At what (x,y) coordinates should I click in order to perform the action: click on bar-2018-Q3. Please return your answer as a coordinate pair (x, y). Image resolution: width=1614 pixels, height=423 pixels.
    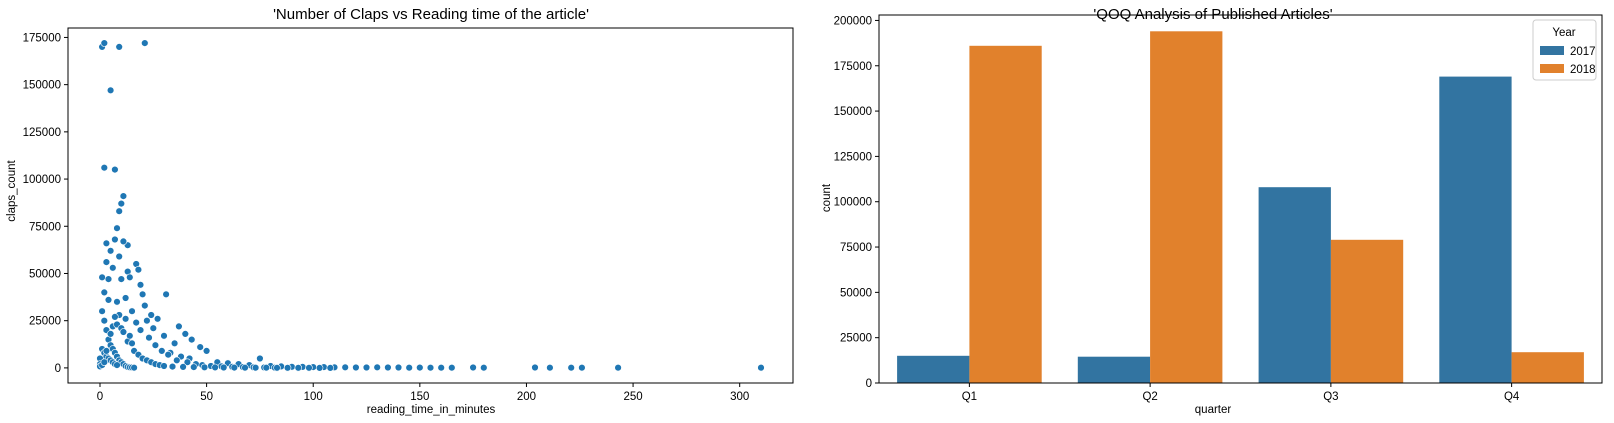
    Looking at the image, I should click on (1367, 311).